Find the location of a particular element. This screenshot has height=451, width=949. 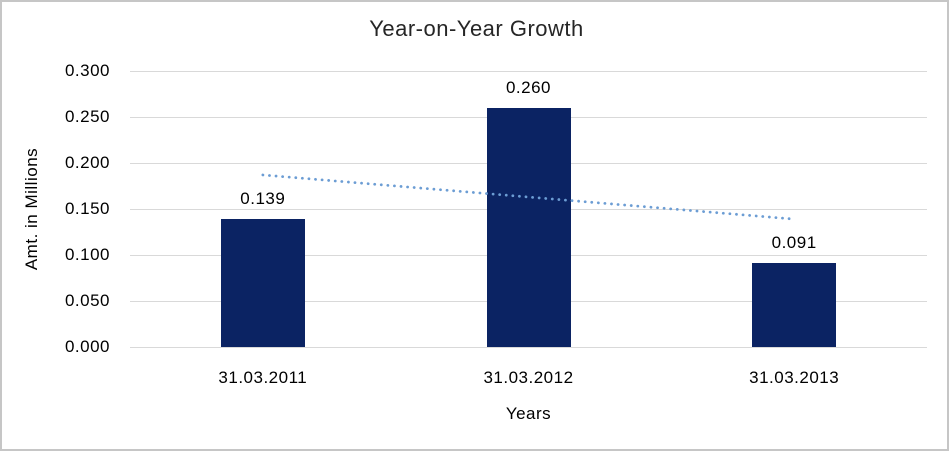

bar-value-label: 0.091 is located at coordinates (794, 243).